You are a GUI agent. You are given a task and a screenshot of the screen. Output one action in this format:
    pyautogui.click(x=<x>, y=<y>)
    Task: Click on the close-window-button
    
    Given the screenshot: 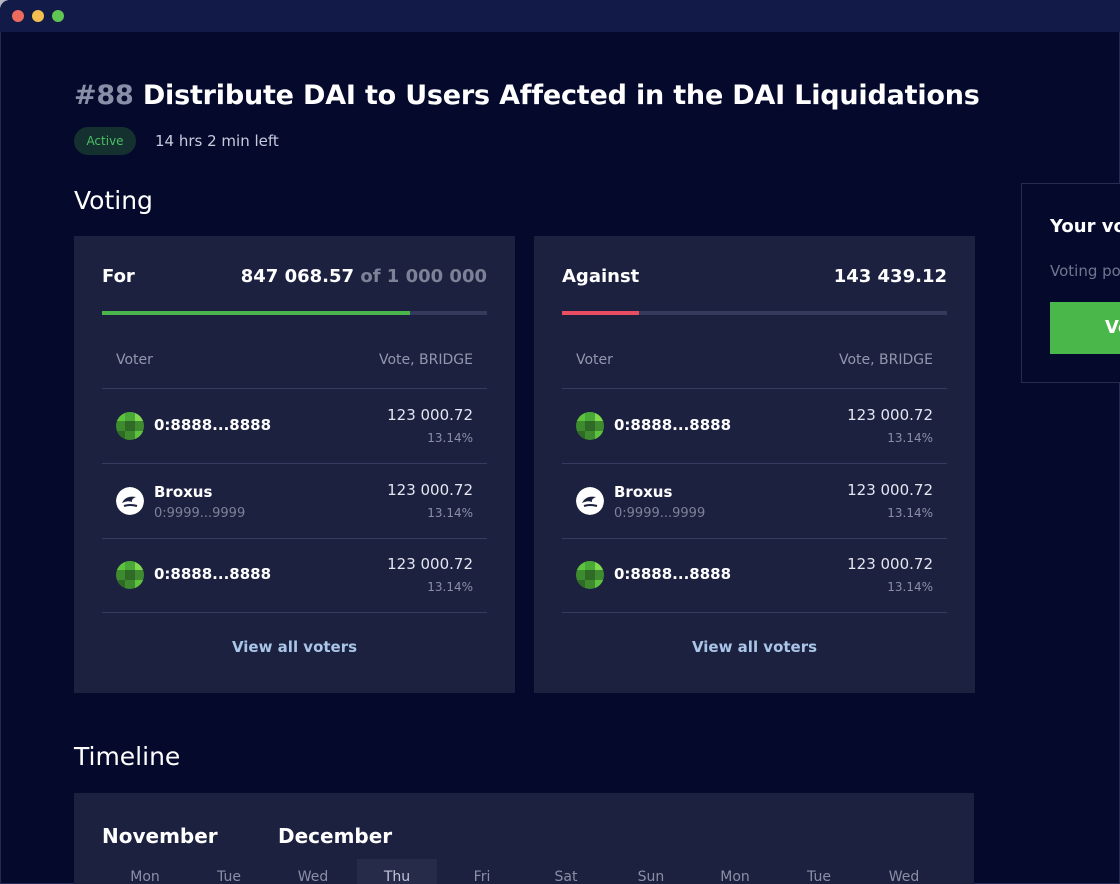 What is the action you would take?
    pyautogui.click(x=18, y=16)
    